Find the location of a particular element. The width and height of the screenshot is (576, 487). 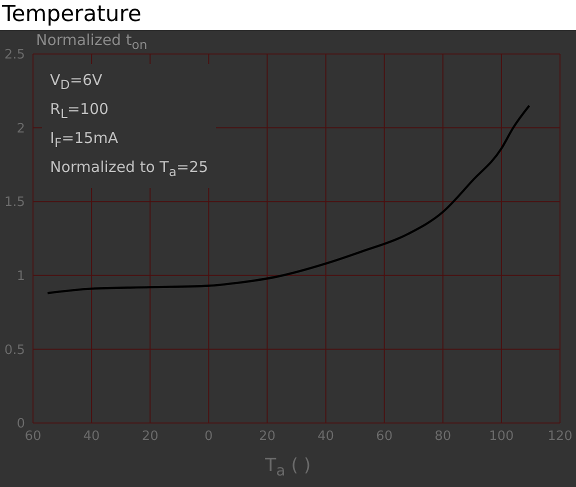

annotation: I$_{F}$=15mA is located at coordinates (85, 140).